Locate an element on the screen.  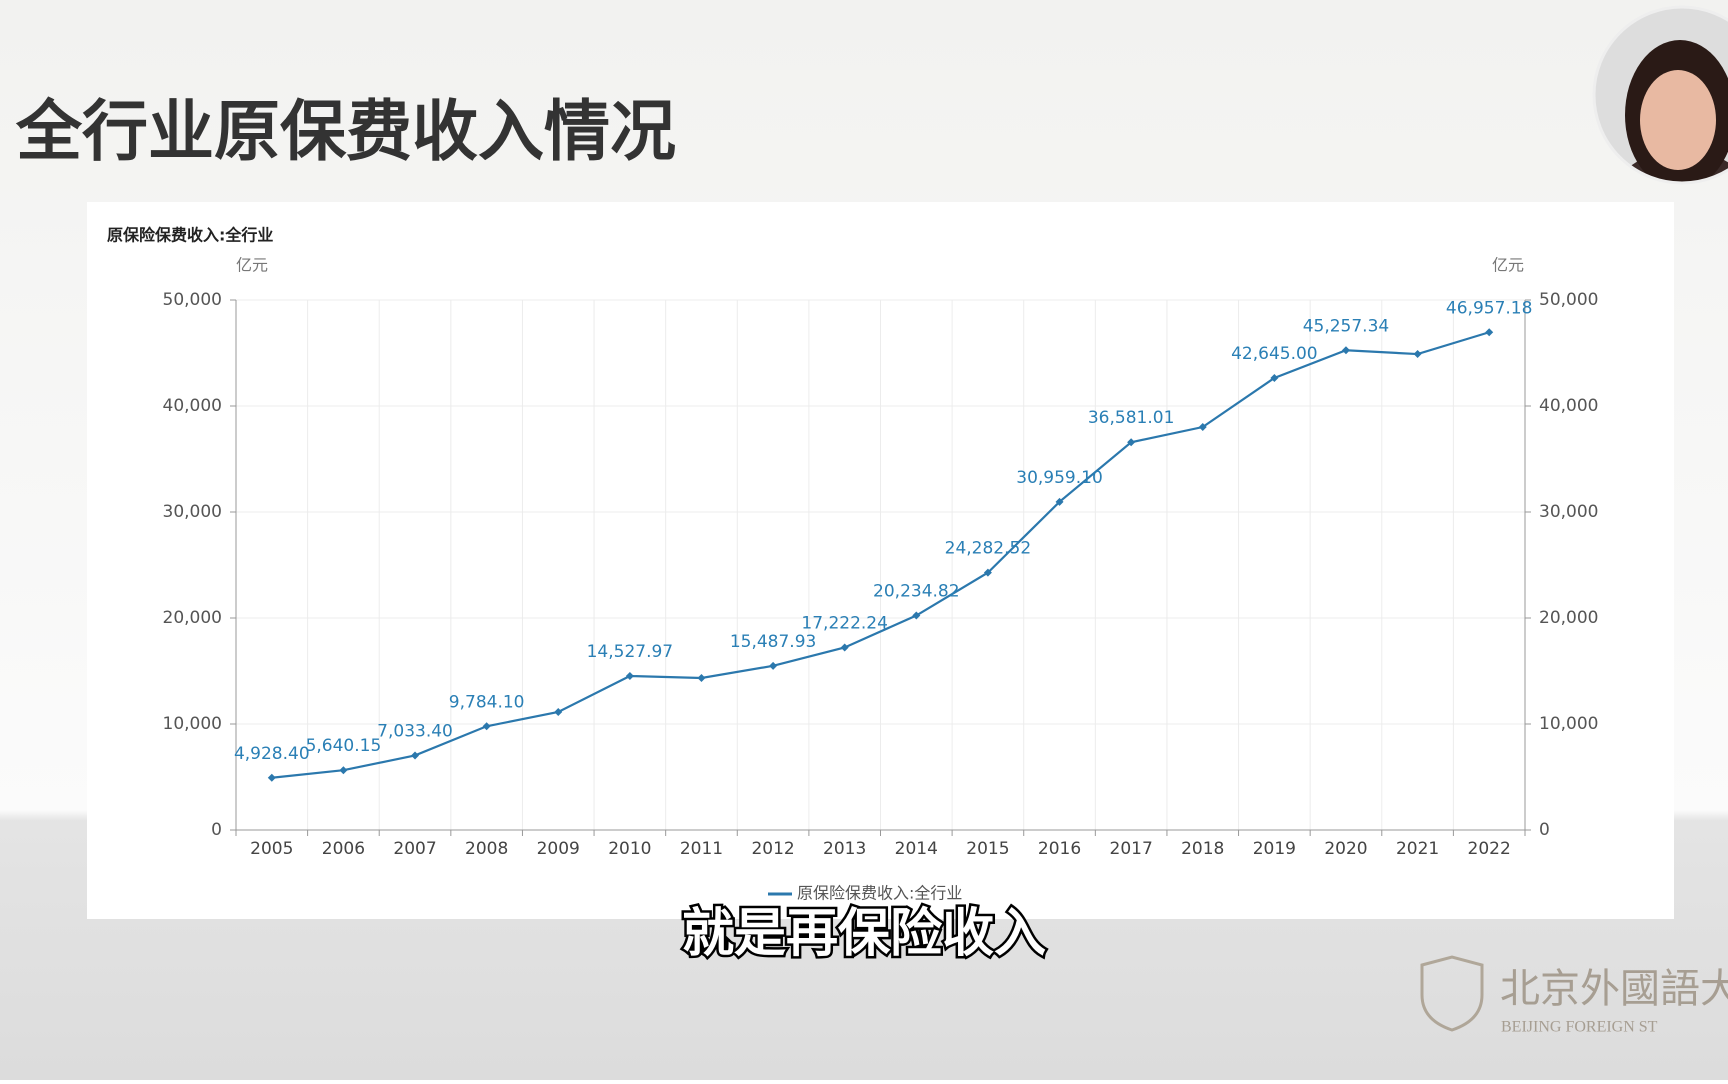
x-tick-label: 2021 is located at coordinates (1417, 849).